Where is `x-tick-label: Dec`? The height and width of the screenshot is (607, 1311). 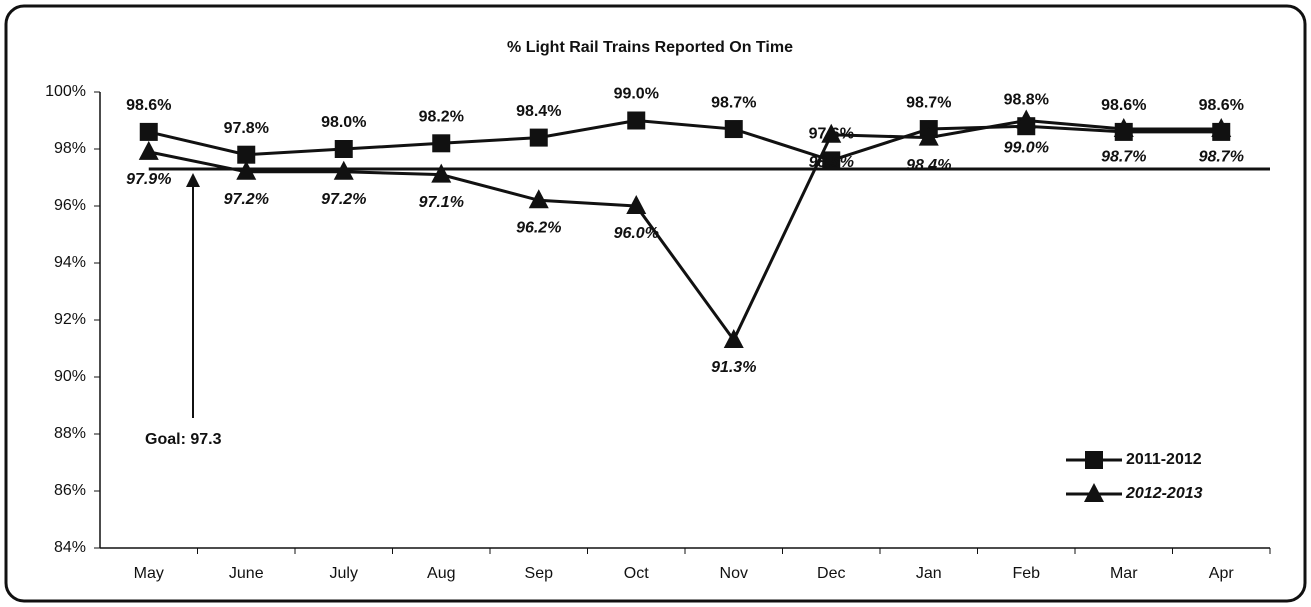
x-tick-label: Dec is located at coordinates (831, 573).